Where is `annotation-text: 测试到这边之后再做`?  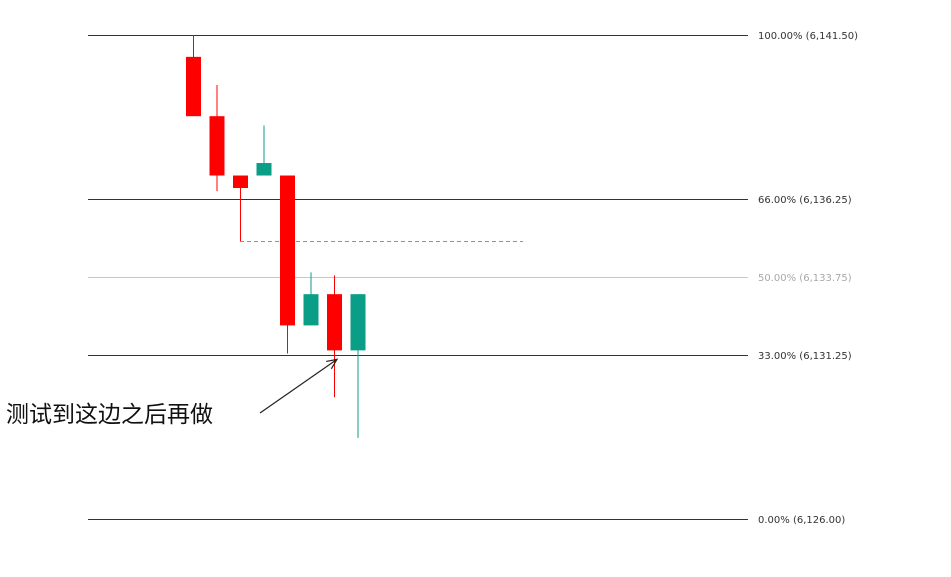 annotation-text: 测试到这边之后再做 is located at coordinates (109, 415).